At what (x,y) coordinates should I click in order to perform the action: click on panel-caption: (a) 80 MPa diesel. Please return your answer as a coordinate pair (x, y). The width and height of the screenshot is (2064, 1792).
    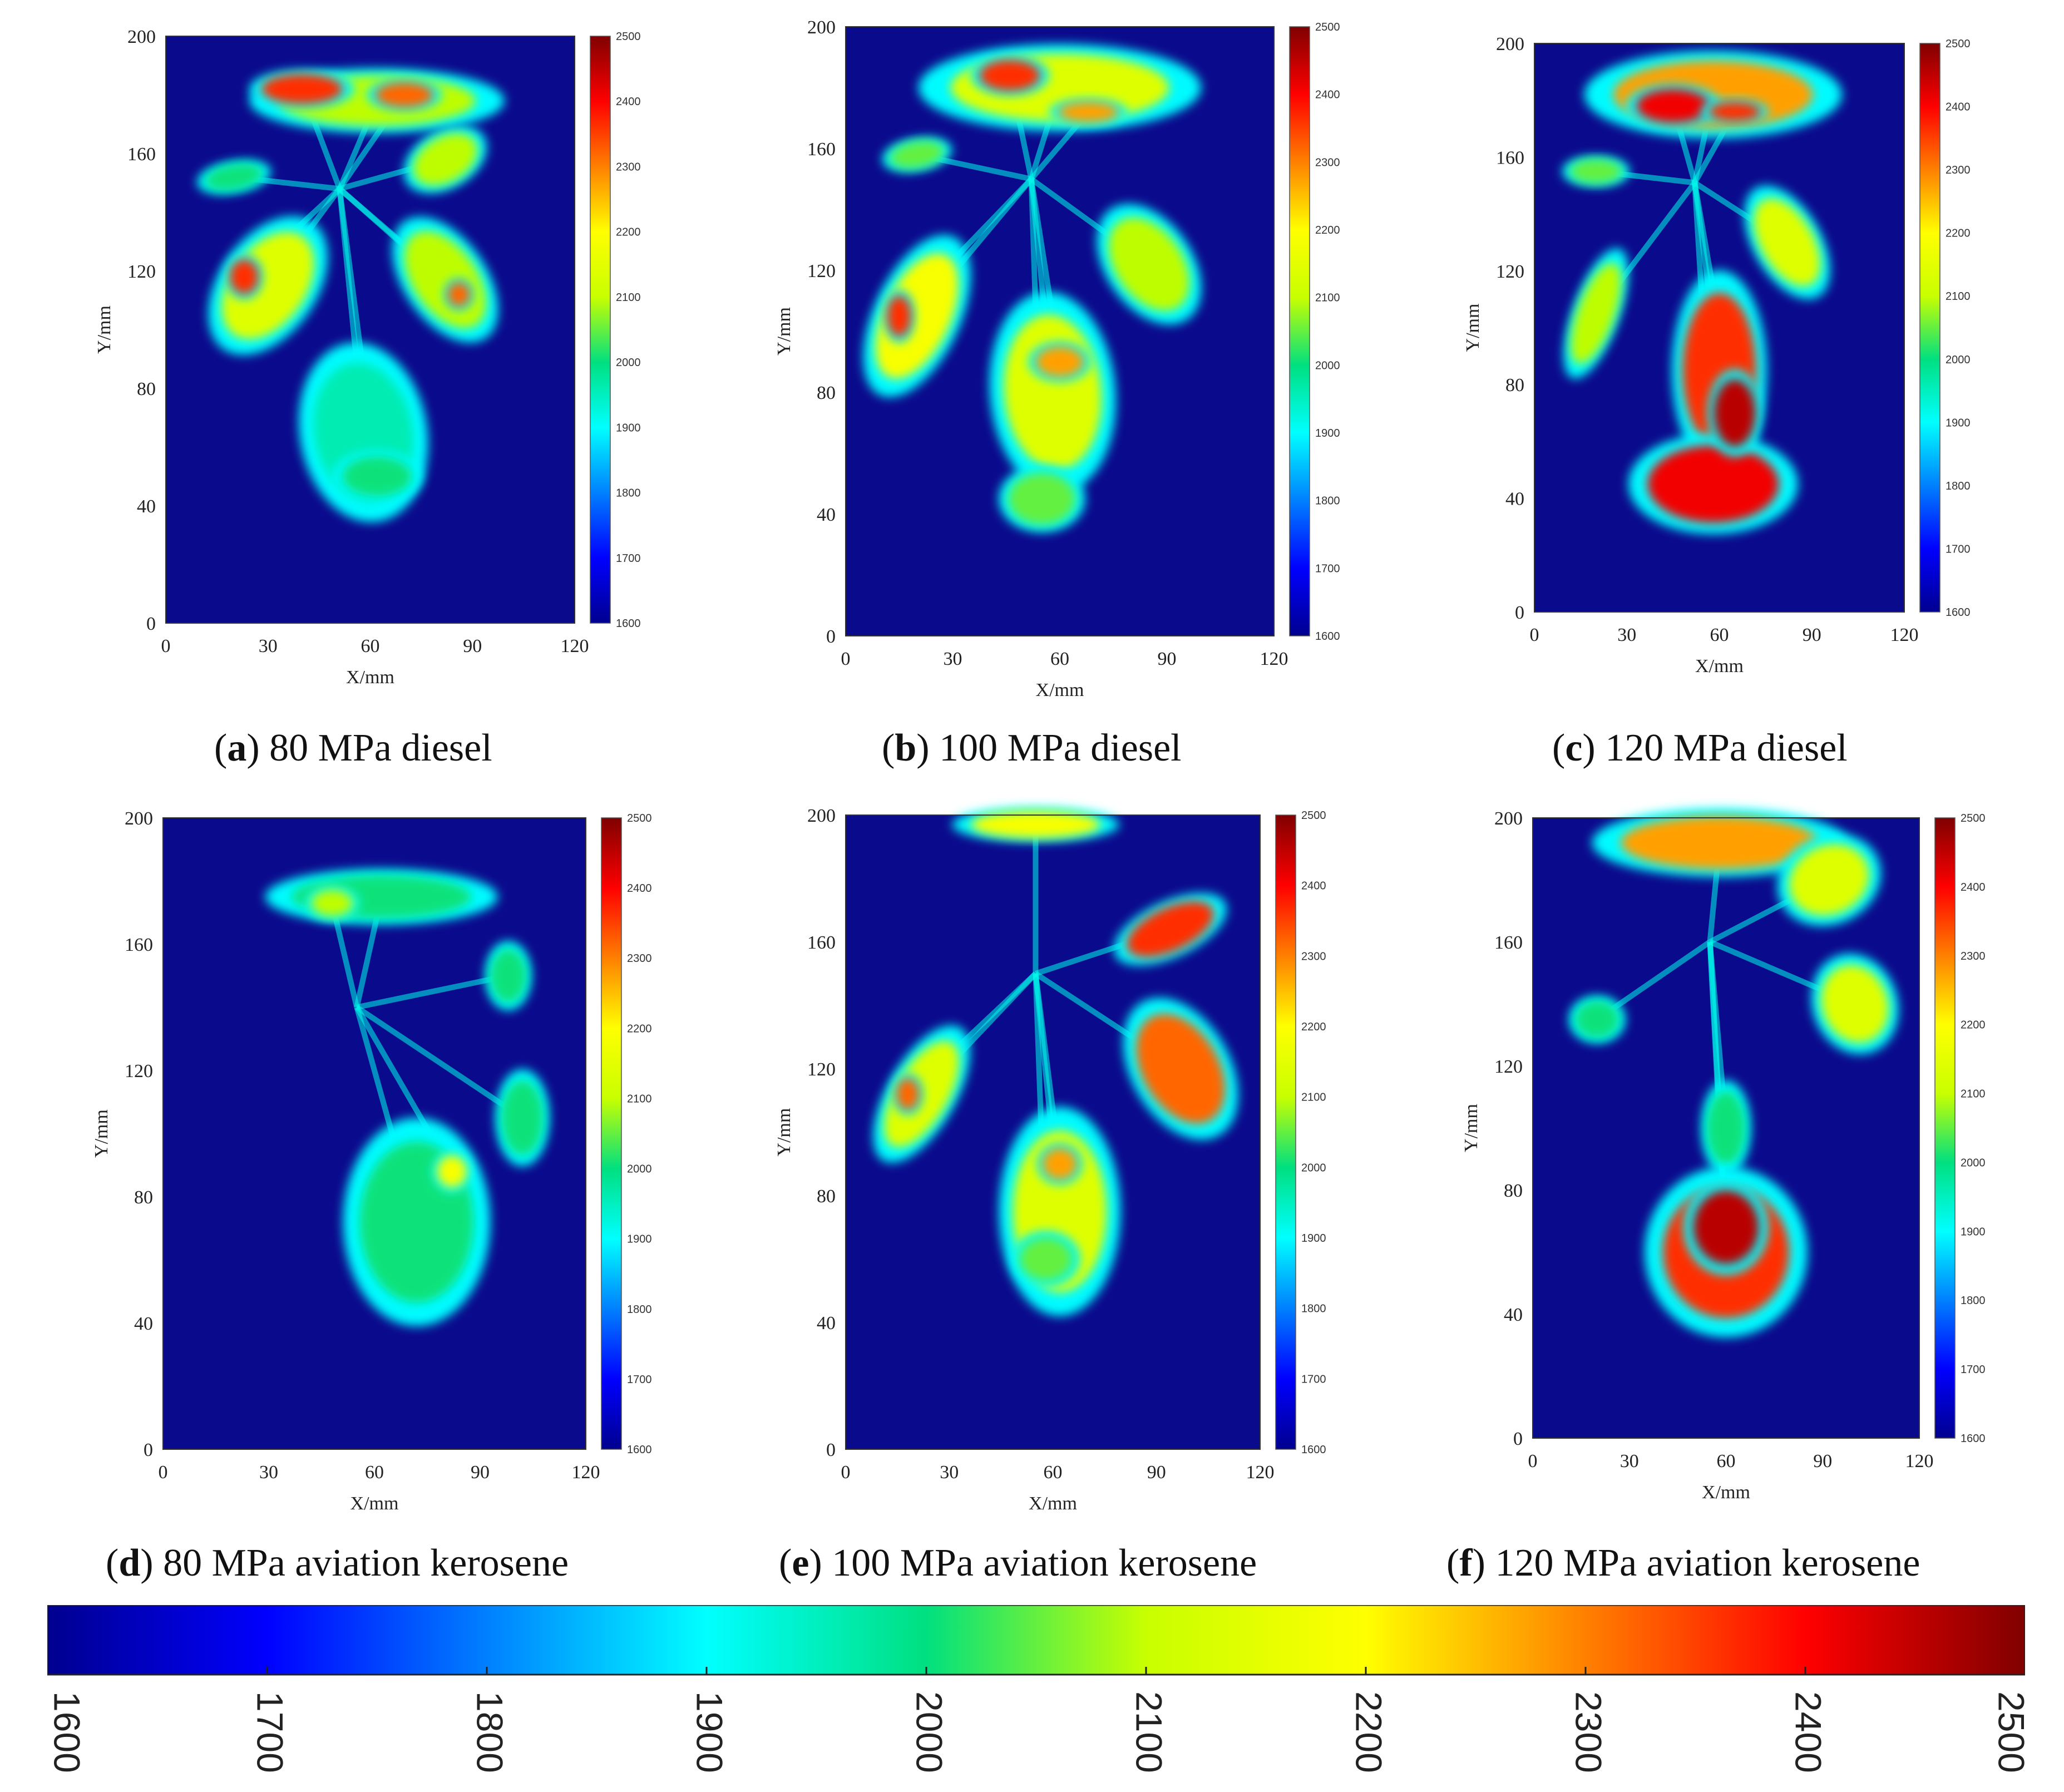
    Looking at the image, I should click on (353, 748).